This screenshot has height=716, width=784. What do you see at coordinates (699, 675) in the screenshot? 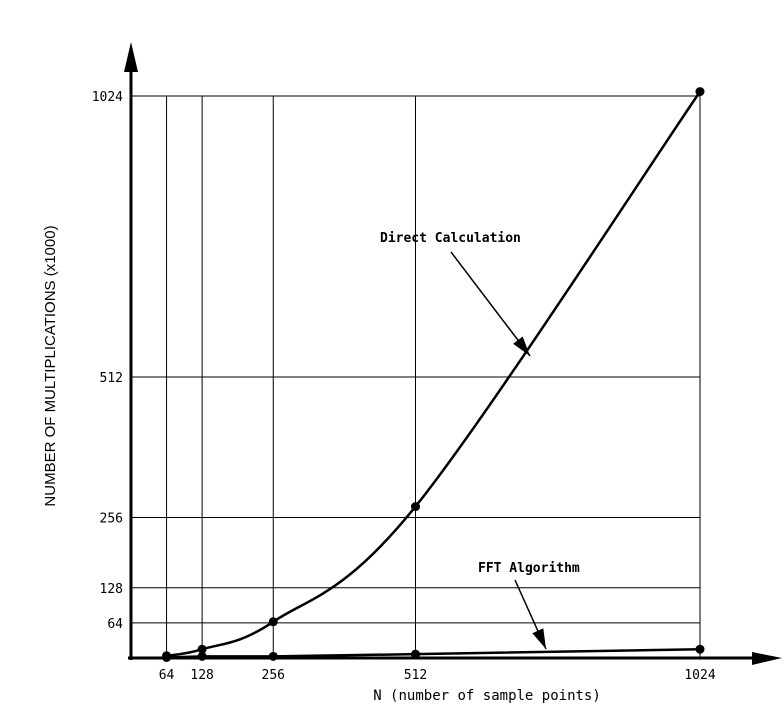
I see `x-tick-label: 1024` at bounding box center [699, 675].